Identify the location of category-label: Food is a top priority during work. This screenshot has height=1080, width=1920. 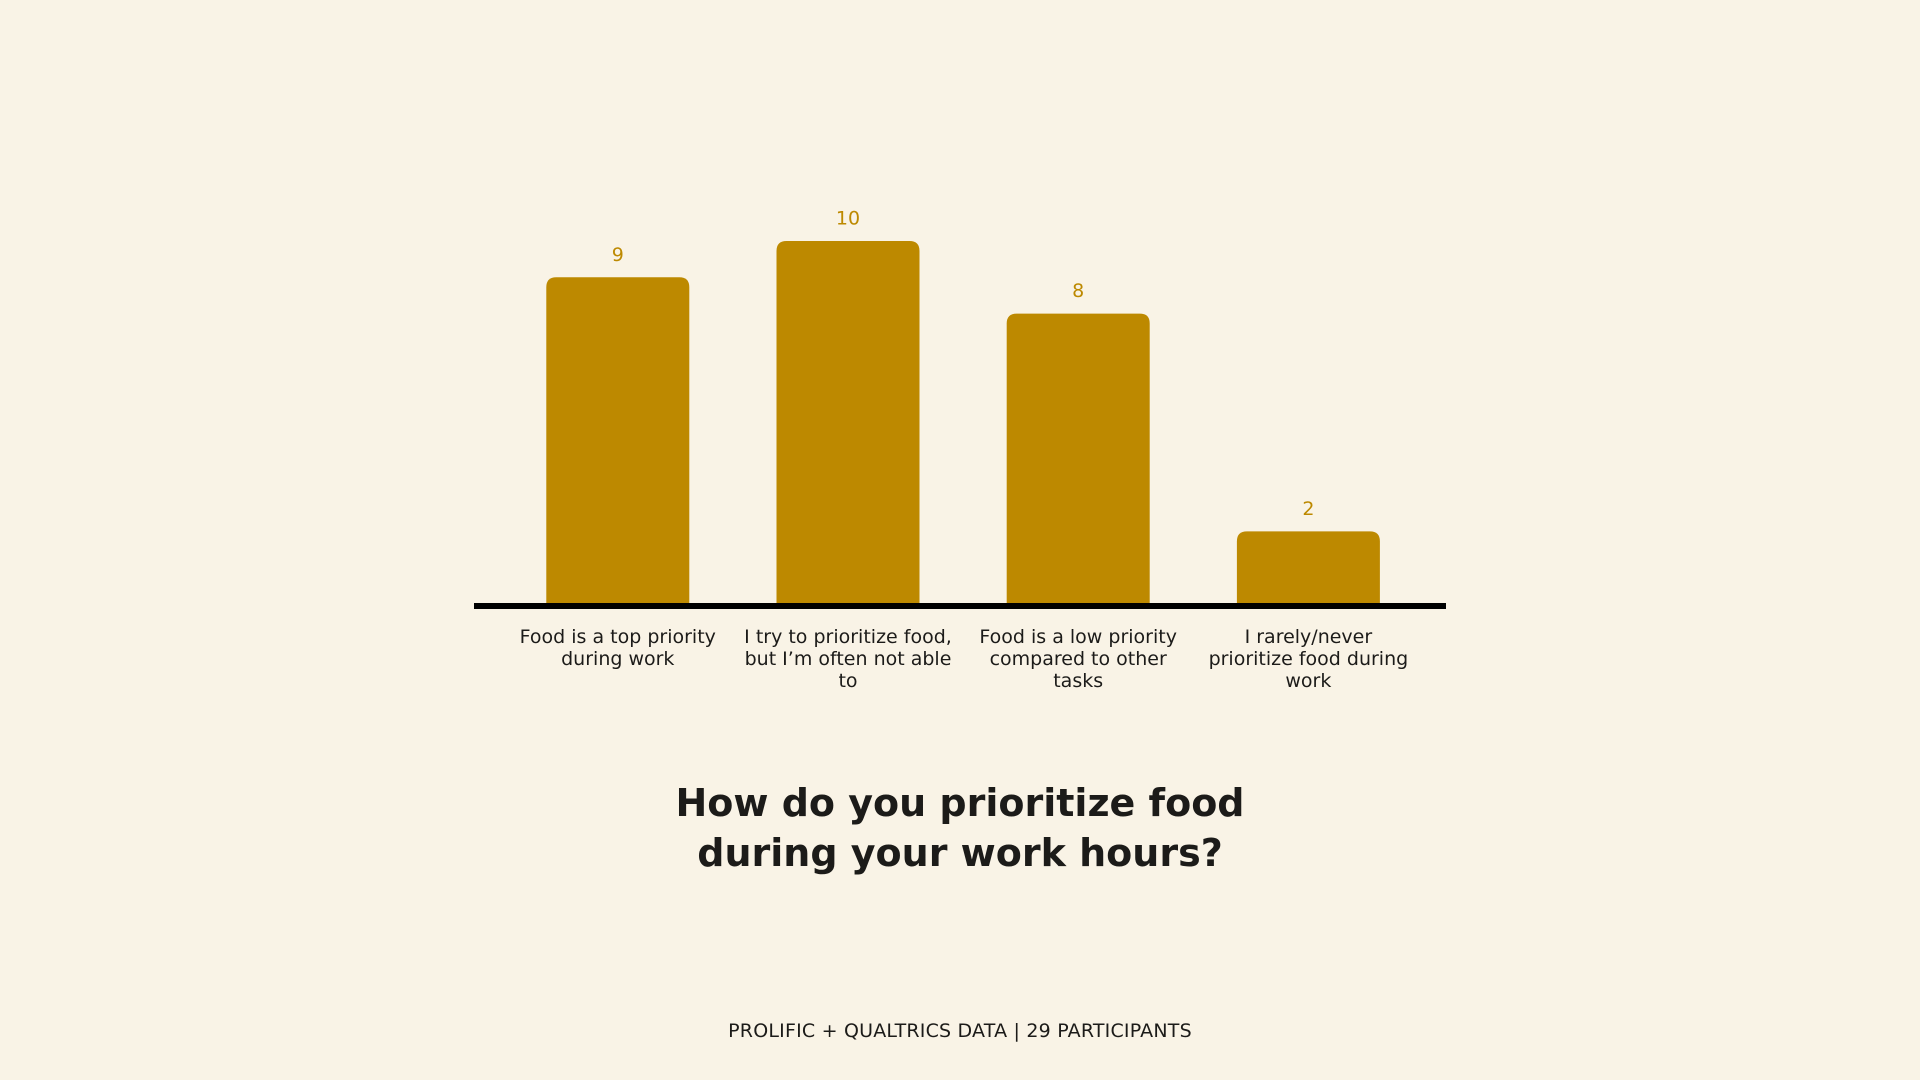
(617, 648).